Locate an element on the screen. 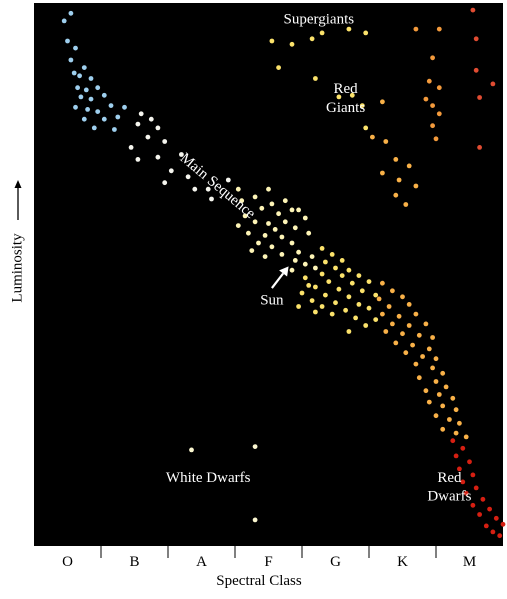 The width and height of the screenshot is (507, 599). sun-arrow-head is located at coordinates (284, 271).